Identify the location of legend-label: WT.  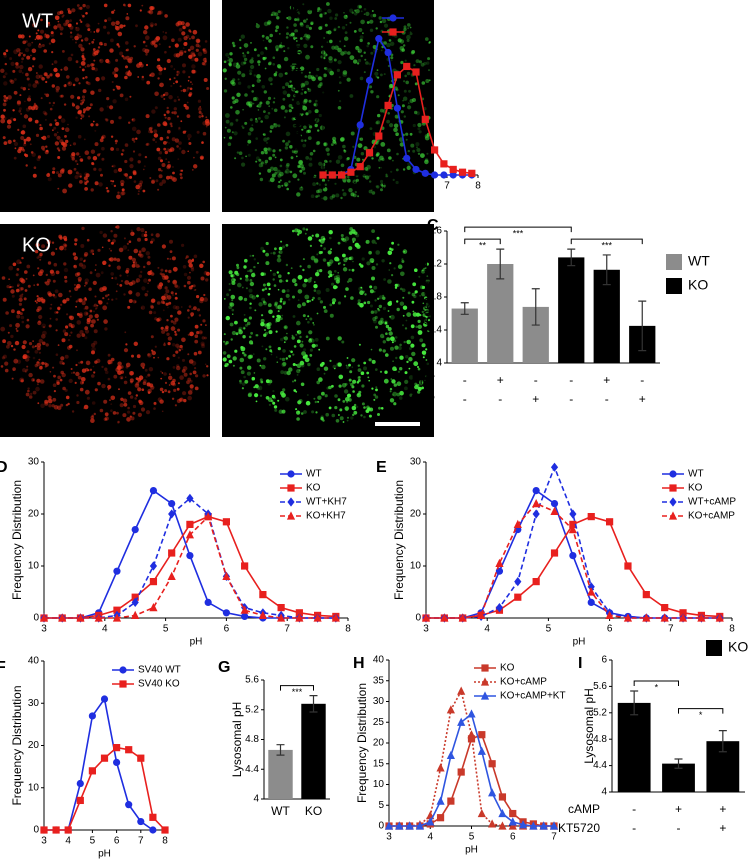
(696, 474).